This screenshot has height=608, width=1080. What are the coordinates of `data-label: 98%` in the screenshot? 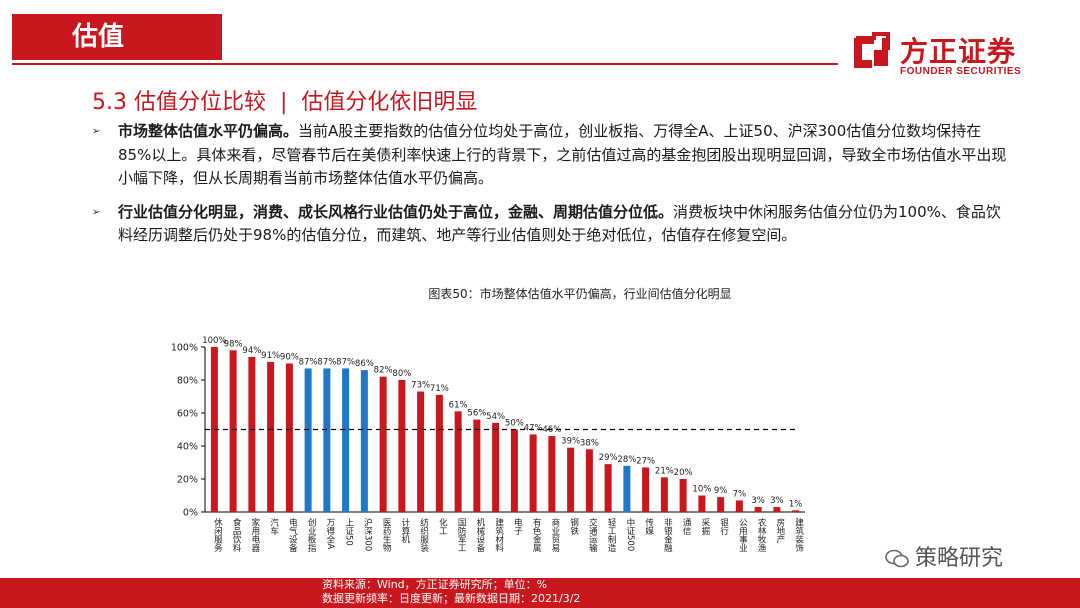 It's located at (233, 344).